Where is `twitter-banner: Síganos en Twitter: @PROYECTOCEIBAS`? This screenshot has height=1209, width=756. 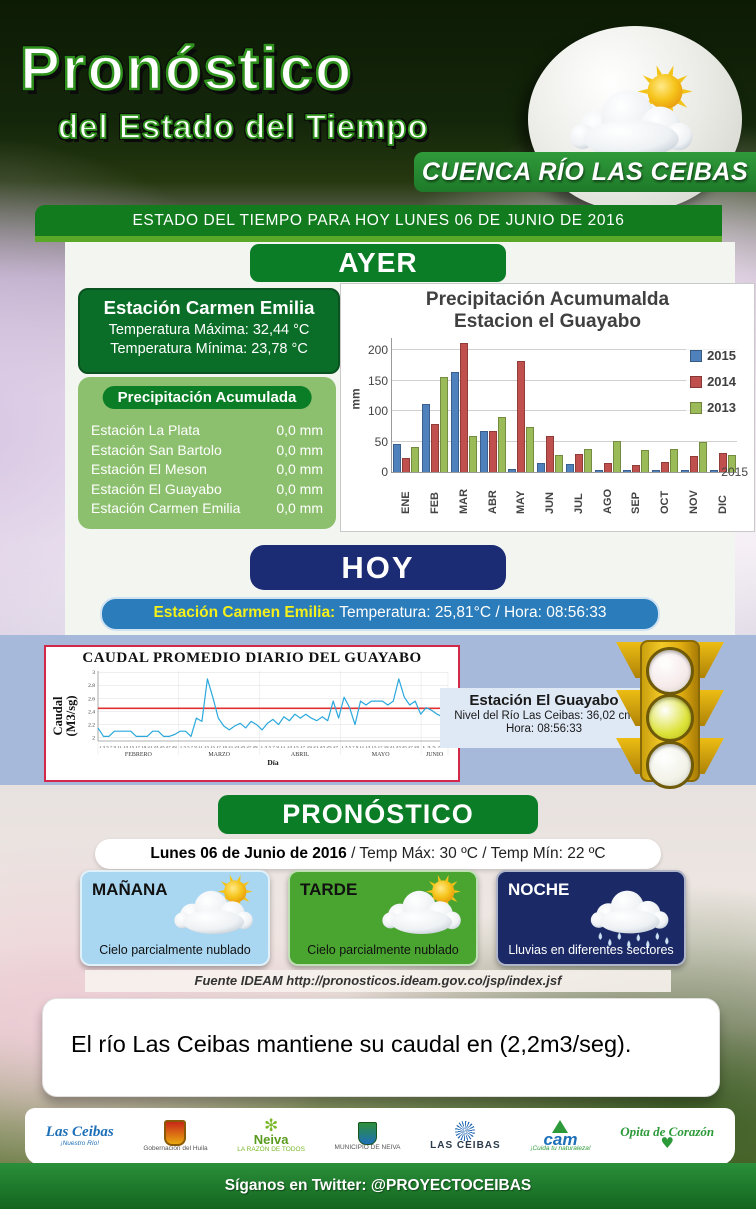
twitter-banner: Síganos en Twitter: @PROYECTOCEIBAS is located at coordinates (378, 1186).